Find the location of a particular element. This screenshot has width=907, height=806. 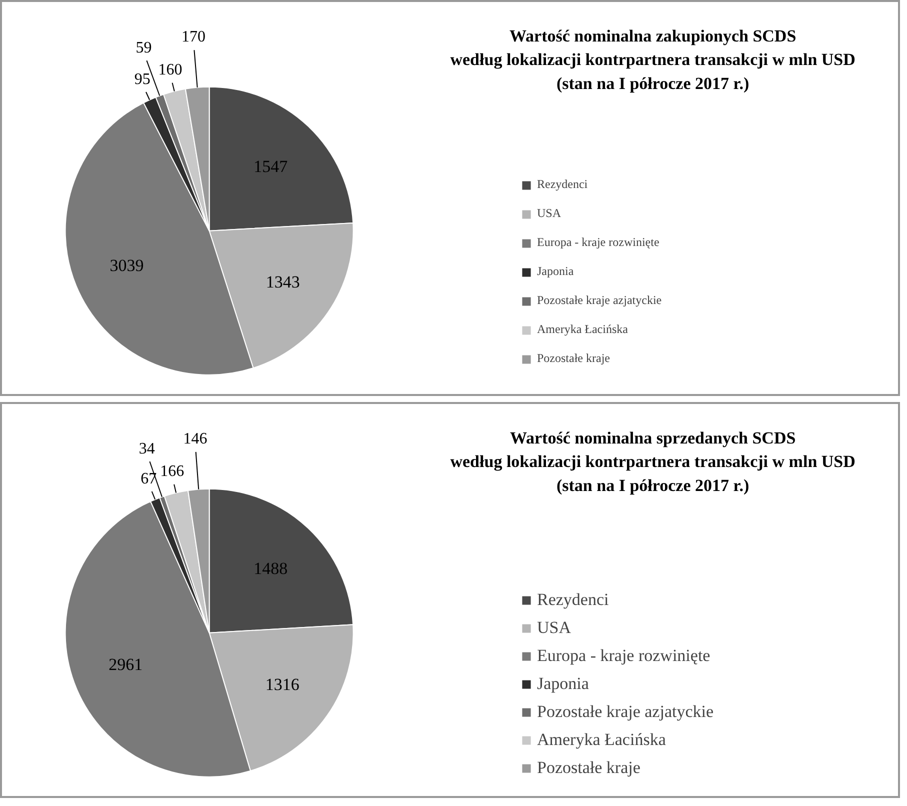

data-label: 2961 is located at coordinates (125, 664).